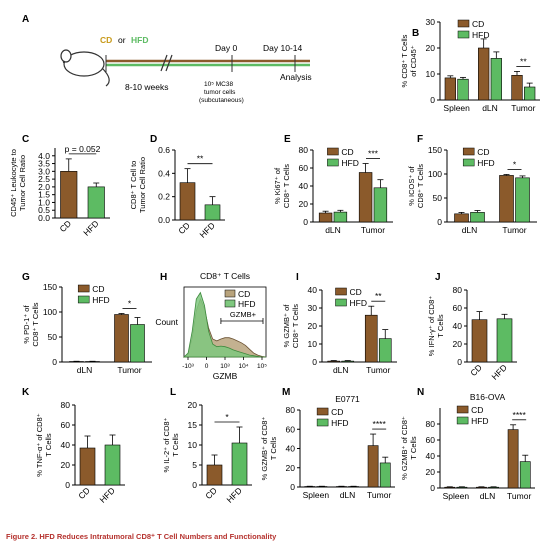 The image size is (554, 547). What do you see at coordinates (291, 410) in the screenshot?
I see `y-tick-label-m: 80` at bounding box center [291, 410].